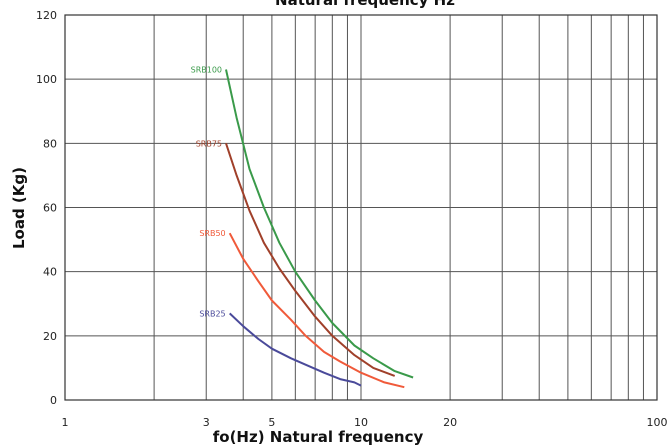  What do you see at coordinates (212, 233) in the screenshot?
I see `series-label-srb50: SRB50` at bounding box center [212, 233].